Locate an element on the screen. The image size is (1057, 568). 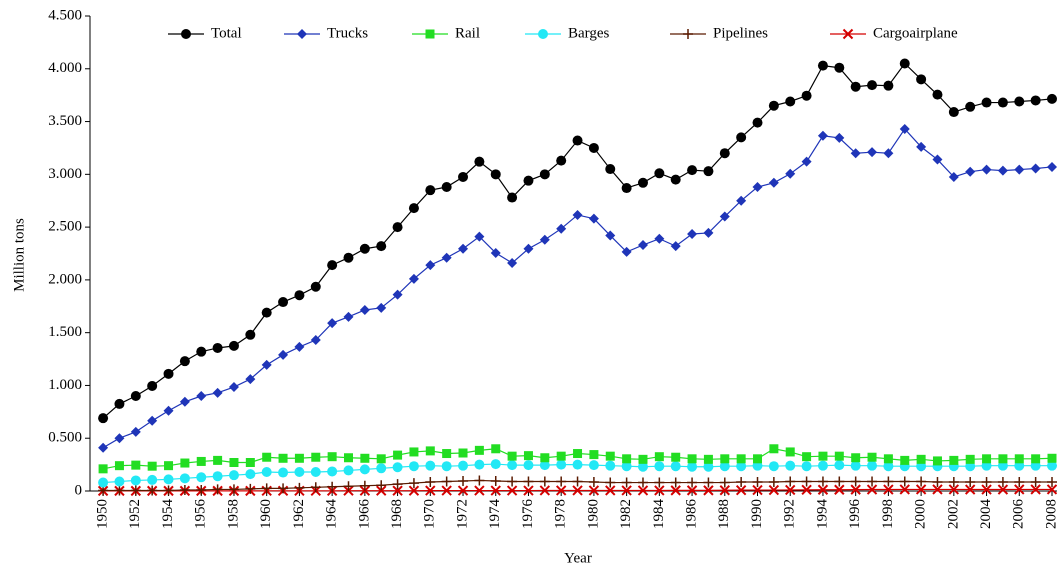
legend-item: Total is located at coordinates (205, 33).